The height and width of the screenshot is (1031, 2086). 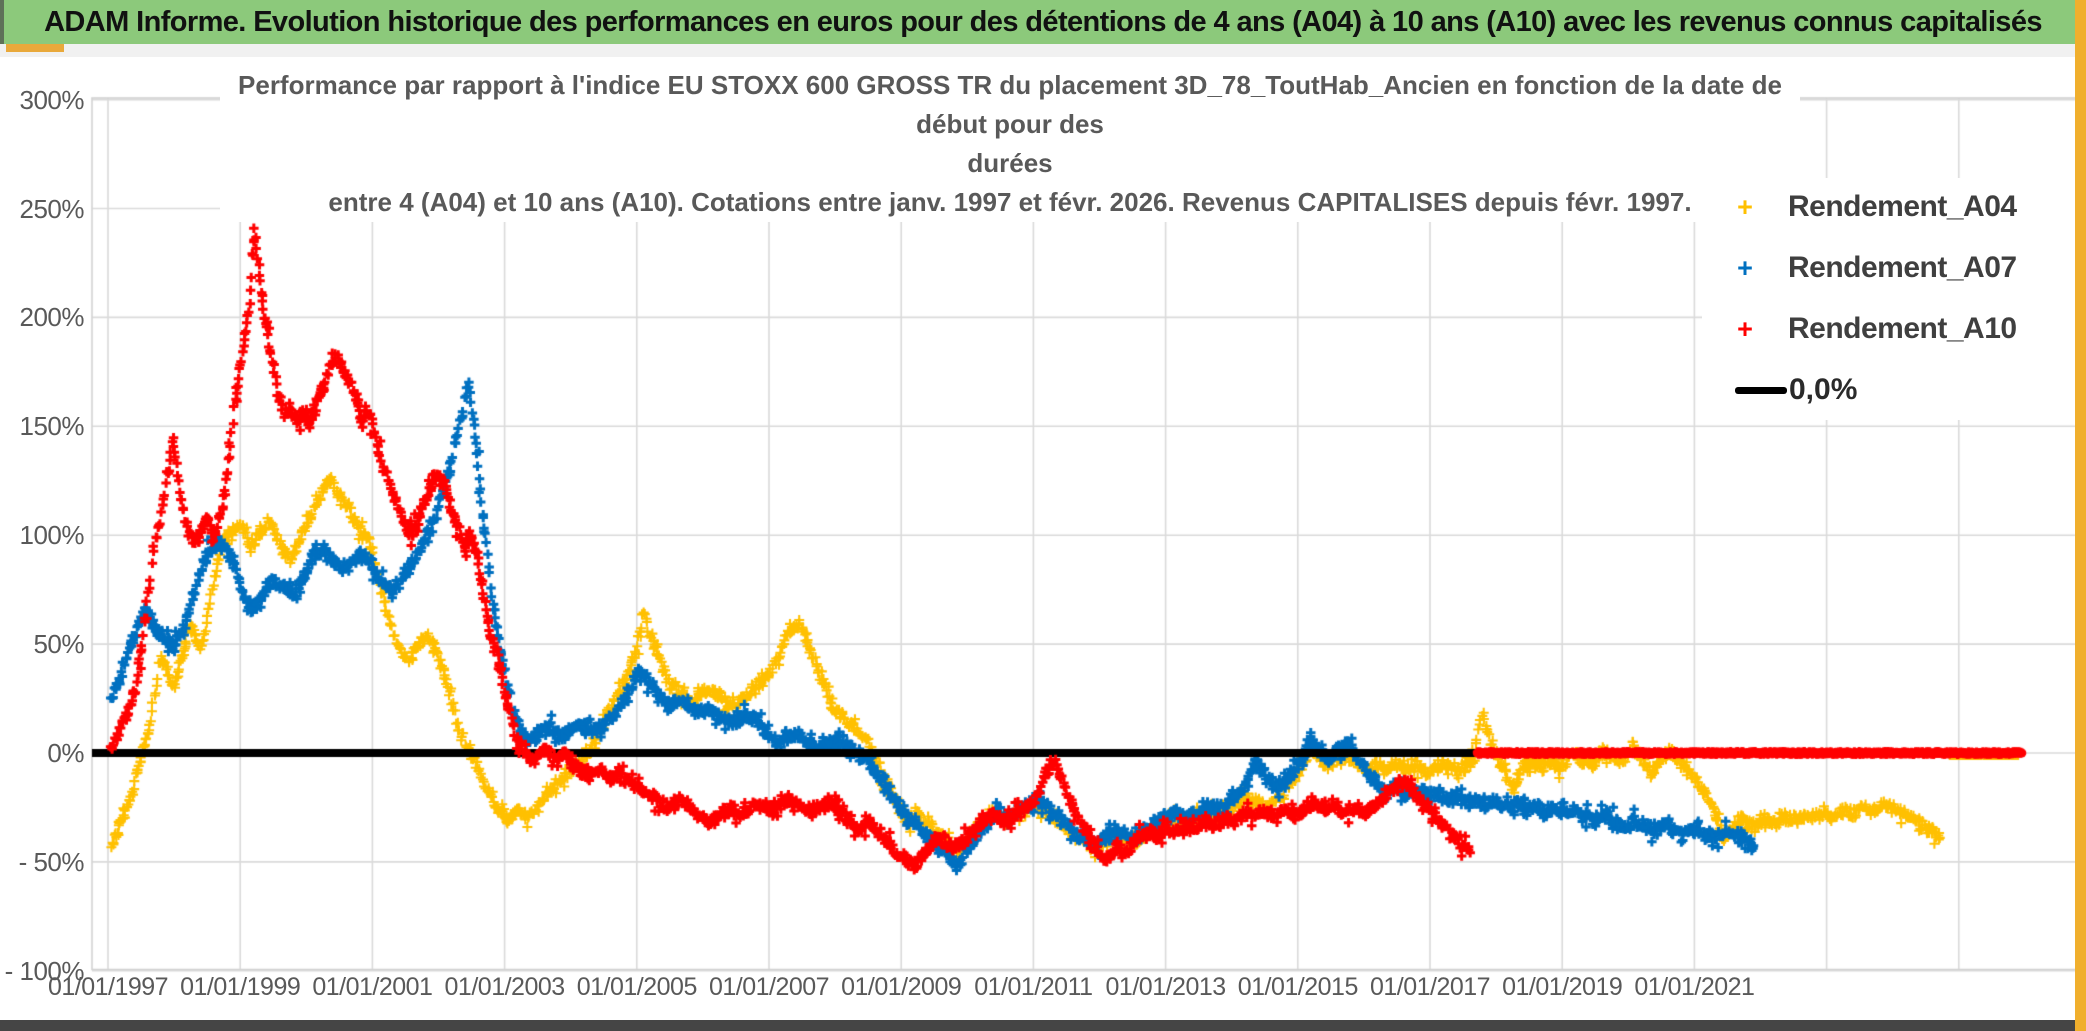 What do you see at coordinates (901, 987) in the screenshot?
I see `x-tick-label: 01/01/2009` at bounding box center [901, 987].